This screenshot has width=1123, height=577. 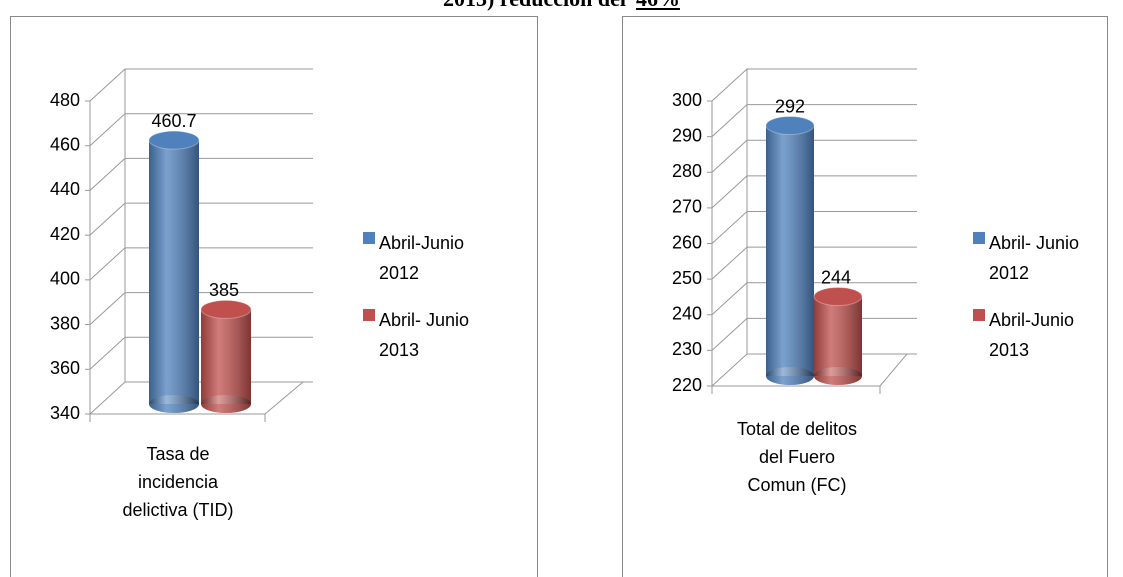 What do you see at coordinates (687, 242) in the screenshot?
I see `y-tick-label: 260` at bounding box center [687, 242].